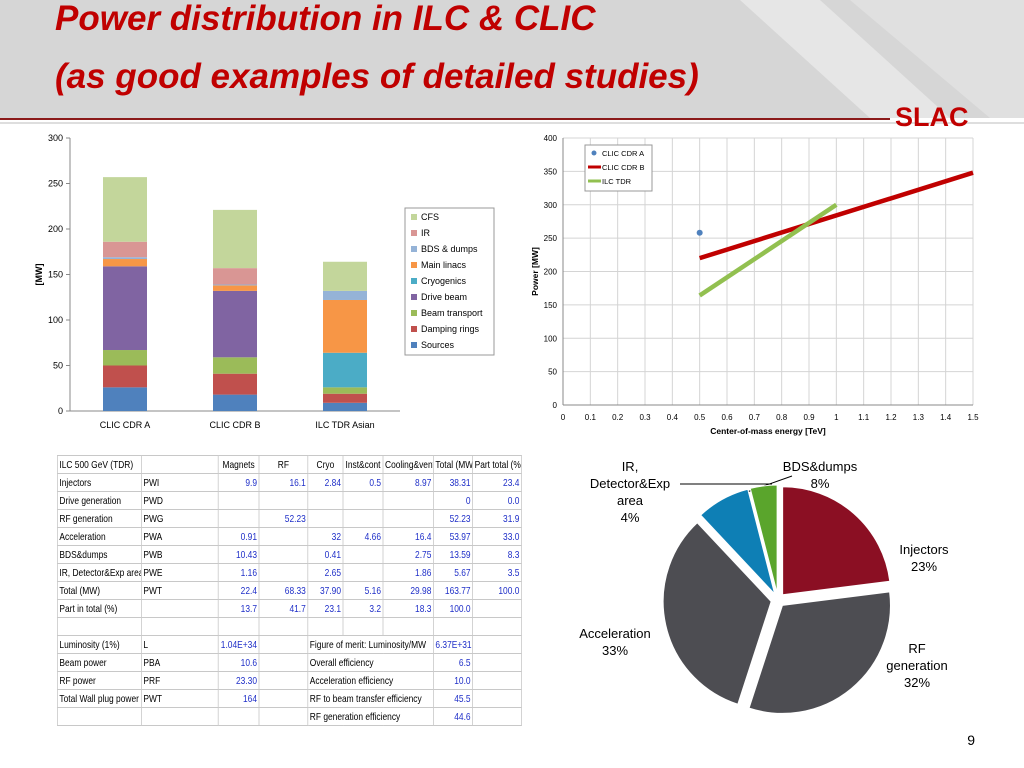 This screenshot has height=768, width=1024. What do you see at coordinates (453, 518) in the screenshot?
I see `table-cell: 52.23` at bounding box center [453, 518].